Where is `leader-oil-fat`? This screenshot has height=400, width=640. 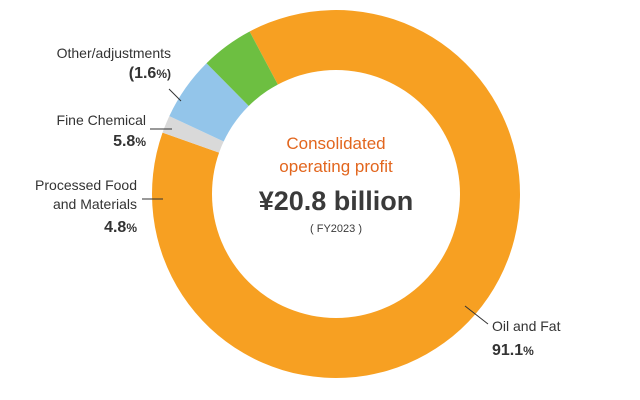 leader-oil-fat is located at coordinates (476, 315).